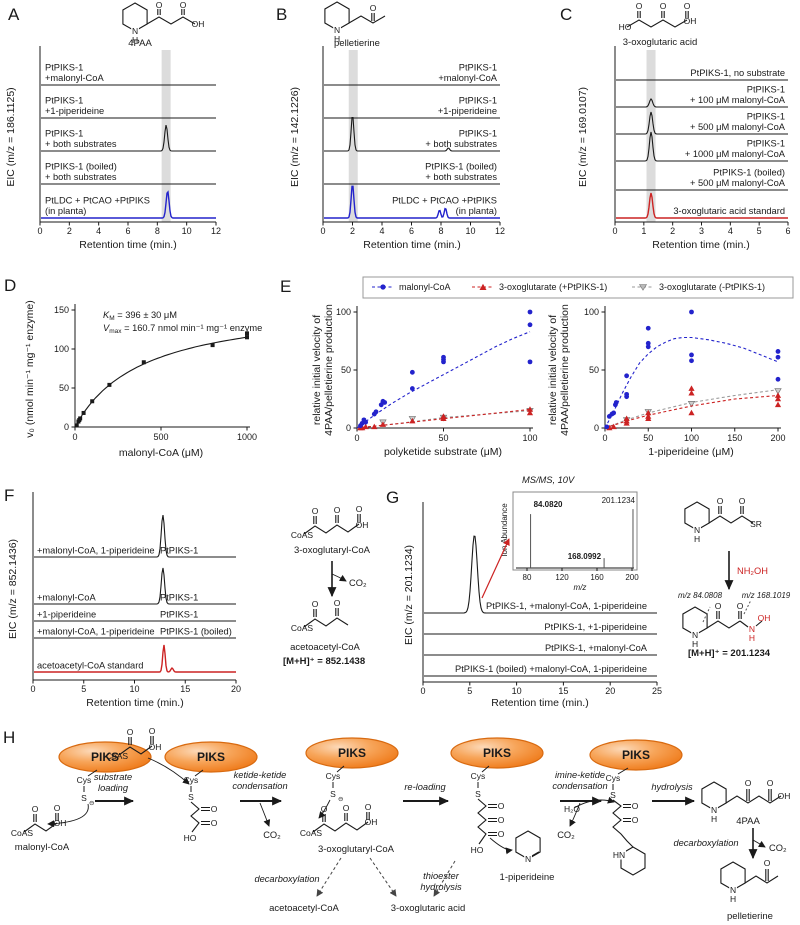 This screenshot has height=925, width=800. Describe the element at coordinates (182, 329) in the screenshot. I see `vmax-annotation: Vmax = 160.7 nmol min⁻¹ mg⁻¹ enzyme` at that location.